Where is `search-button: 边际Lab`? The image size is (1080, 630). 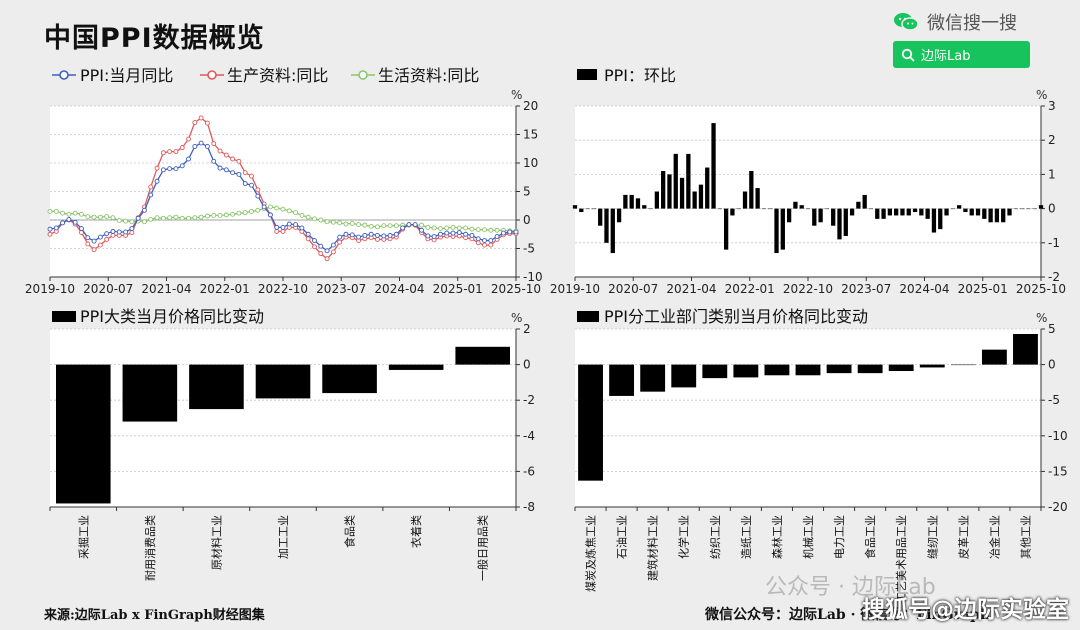 search-button: 边际Lab is located at coordinates (961, 54).